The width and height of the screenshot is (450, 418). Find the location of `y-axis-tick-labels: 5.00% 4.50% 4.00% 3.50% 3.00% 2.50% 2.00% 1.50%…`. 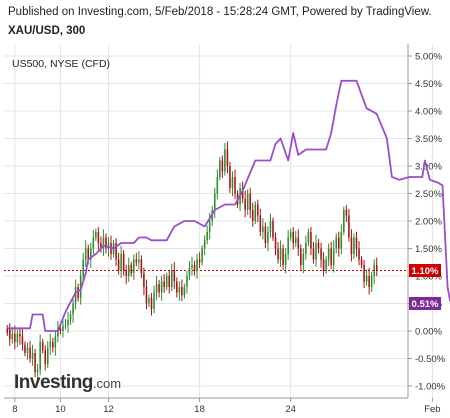

y-axis-tick-labels: 5.00% 4.50% 4.00% 3.50% 3.00% 2.50% 2.00% 1.50%… is located at coordinates (427, 222).